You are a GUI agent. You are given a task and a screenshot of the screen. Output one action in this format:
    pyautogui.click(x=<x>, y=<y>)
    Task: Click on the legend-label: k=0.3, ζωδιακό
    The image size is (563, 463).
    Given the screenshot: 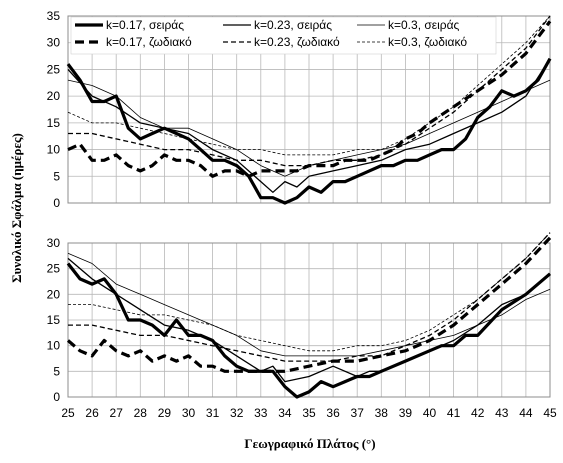 What is the action you would take?
    pyautogui.click(x=427, y=42)
    